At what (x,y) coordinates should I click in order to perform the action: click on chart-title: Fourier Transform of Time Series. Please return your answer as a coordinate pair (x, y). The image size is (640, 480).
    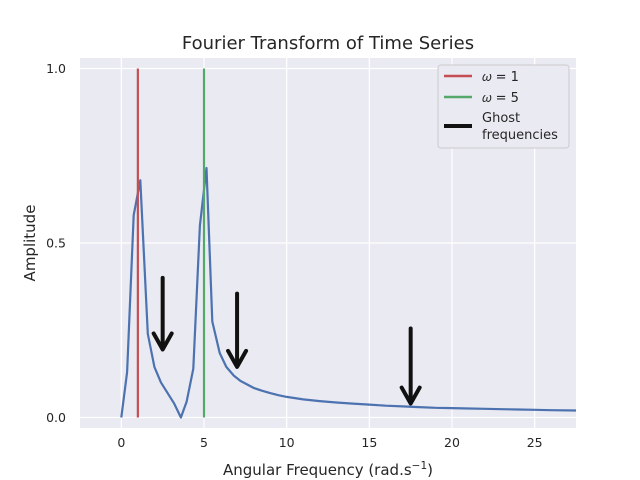
    Looking at the image, I should click on (328, 43).